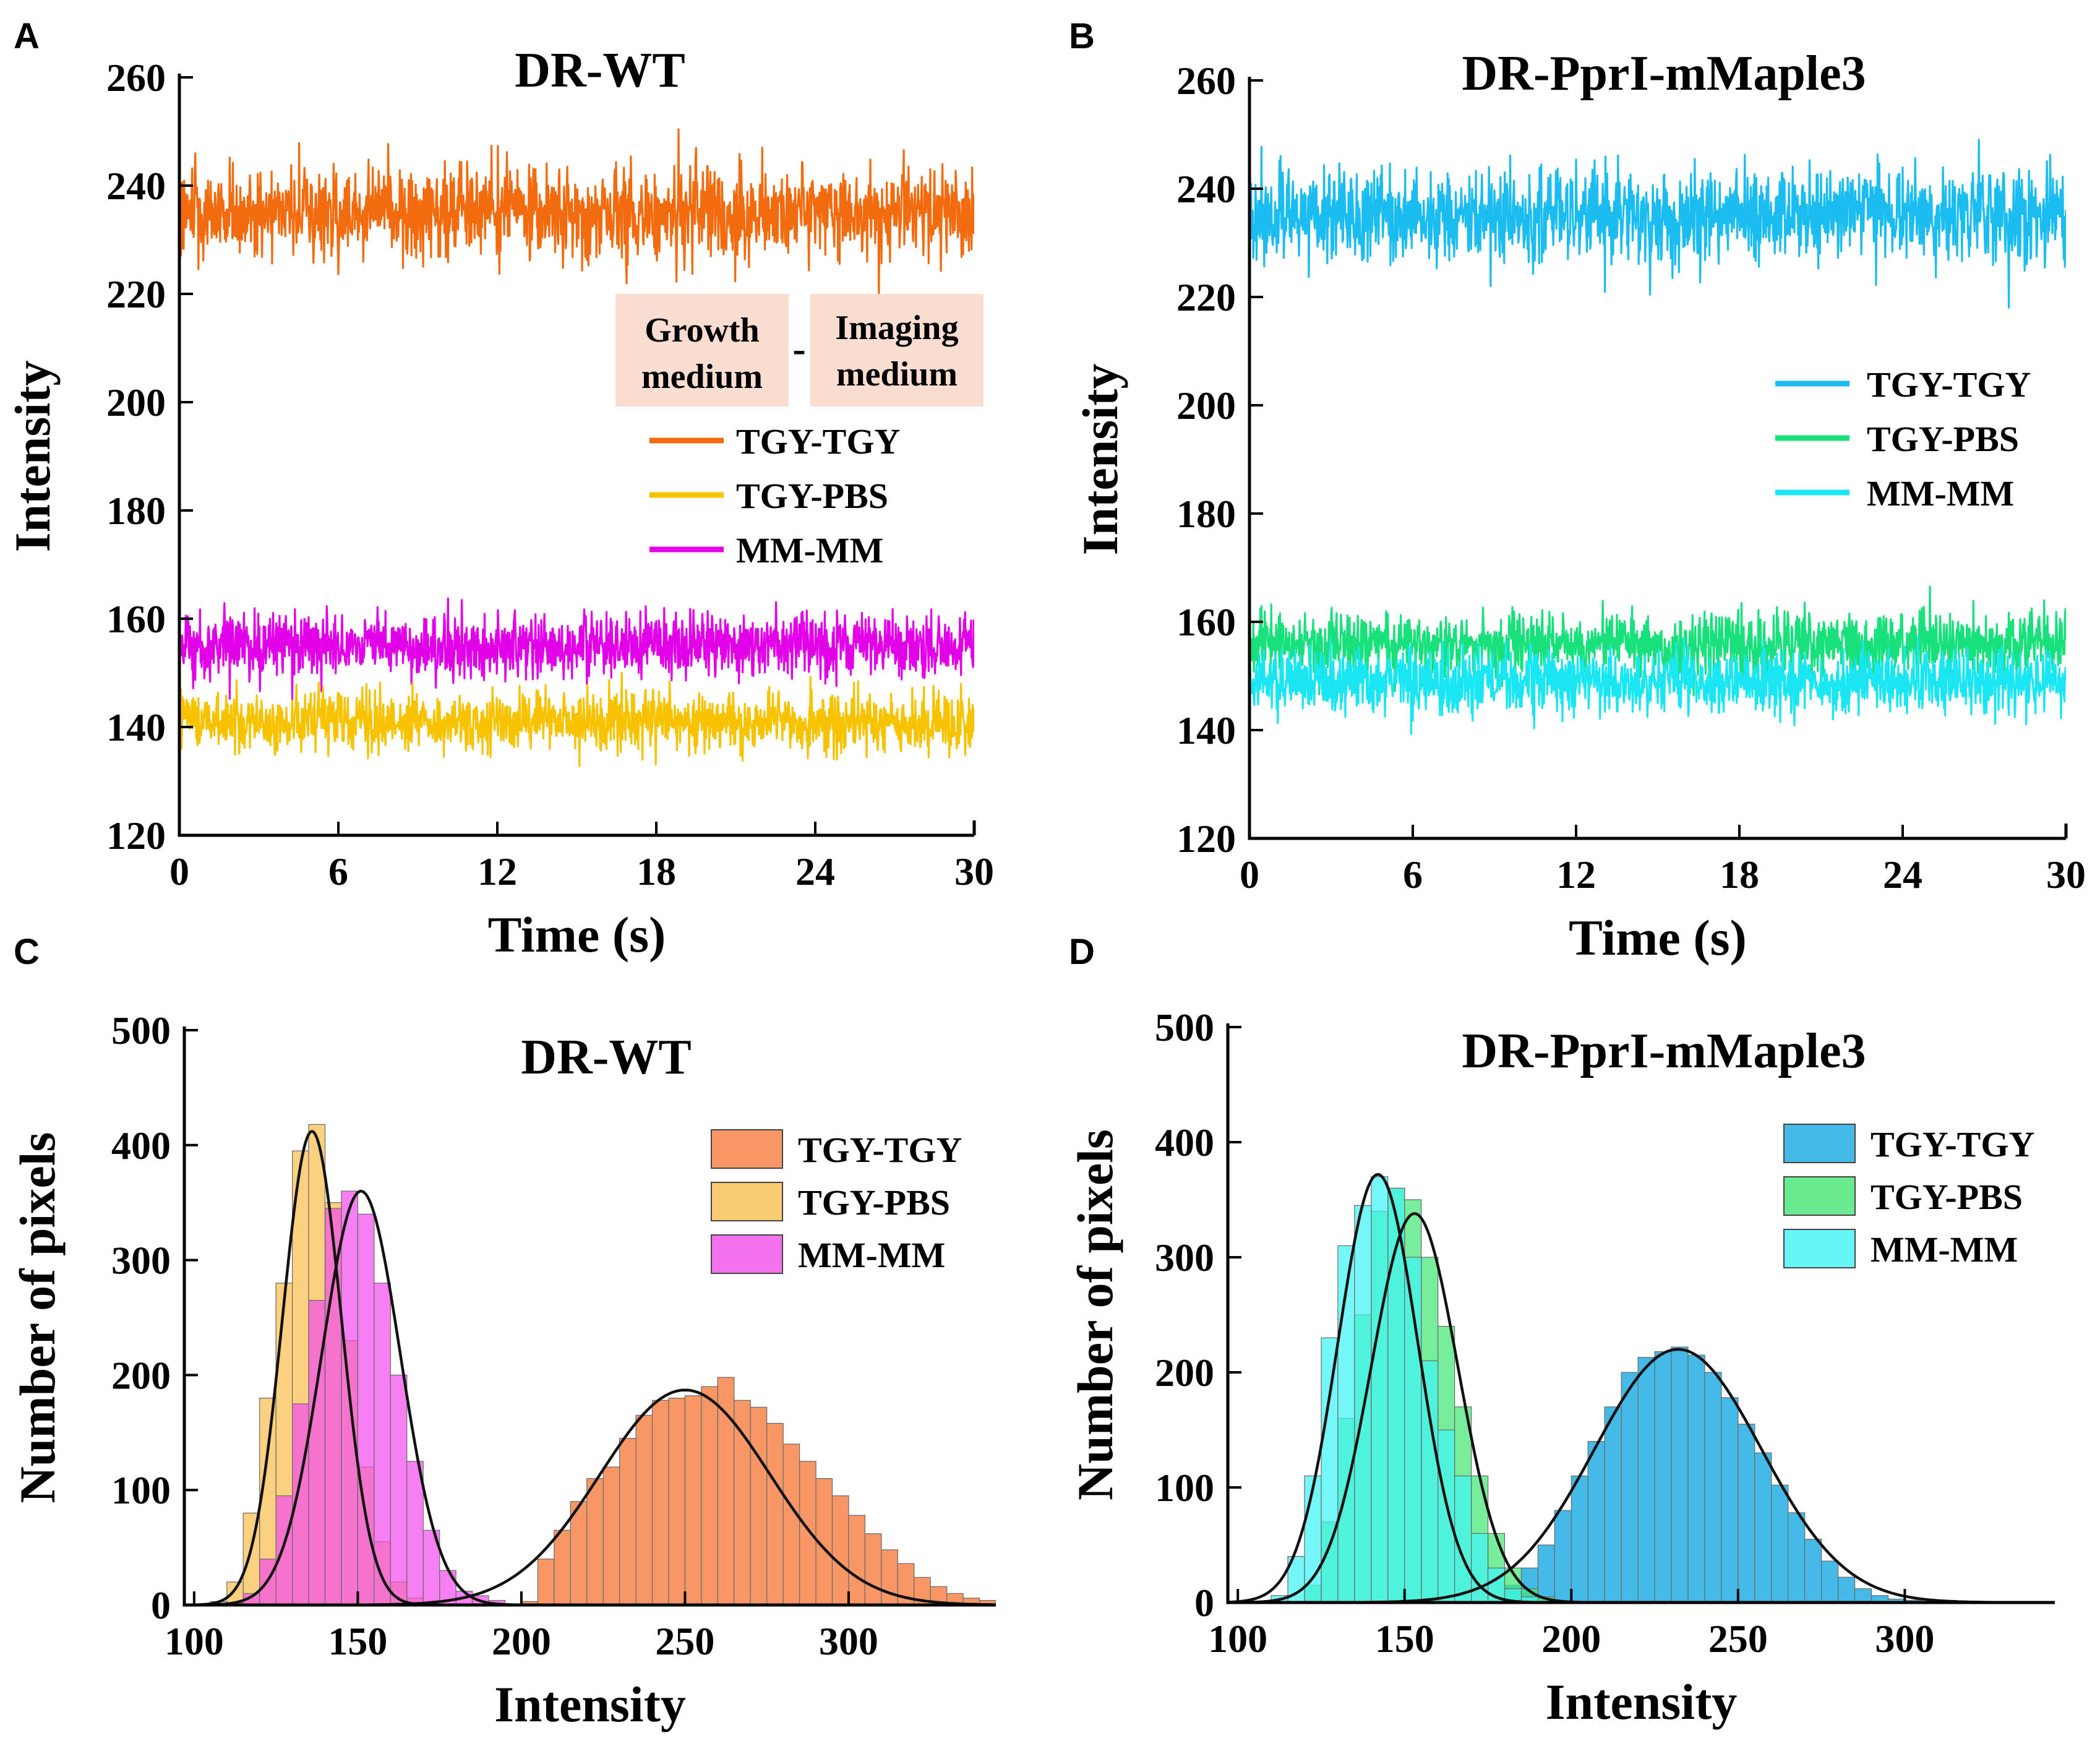 The image size is (2100, 1764). What do you see at coordinates (1095, 1315) in the screenshot?
I see `y-axis-label-d: Number of pixels` at bounding box center [1095, 1315].